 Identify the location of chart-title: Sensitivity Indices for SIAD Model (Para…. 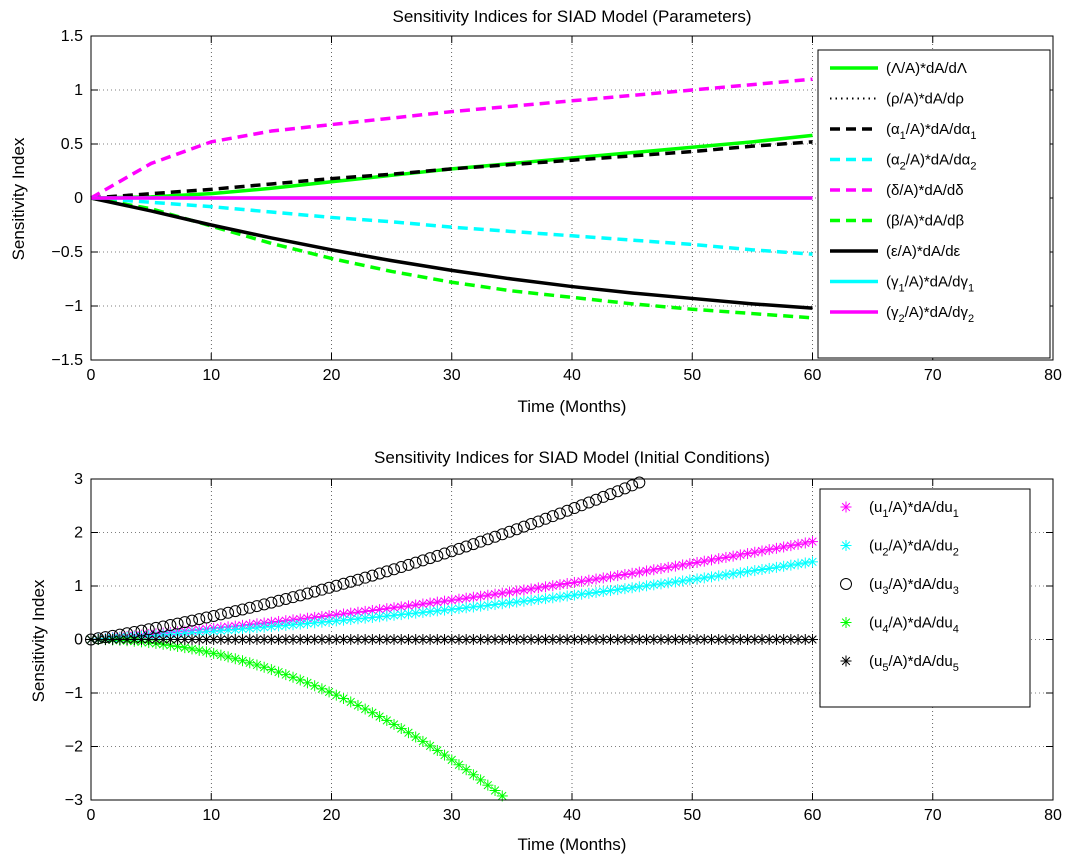
(571, 16).